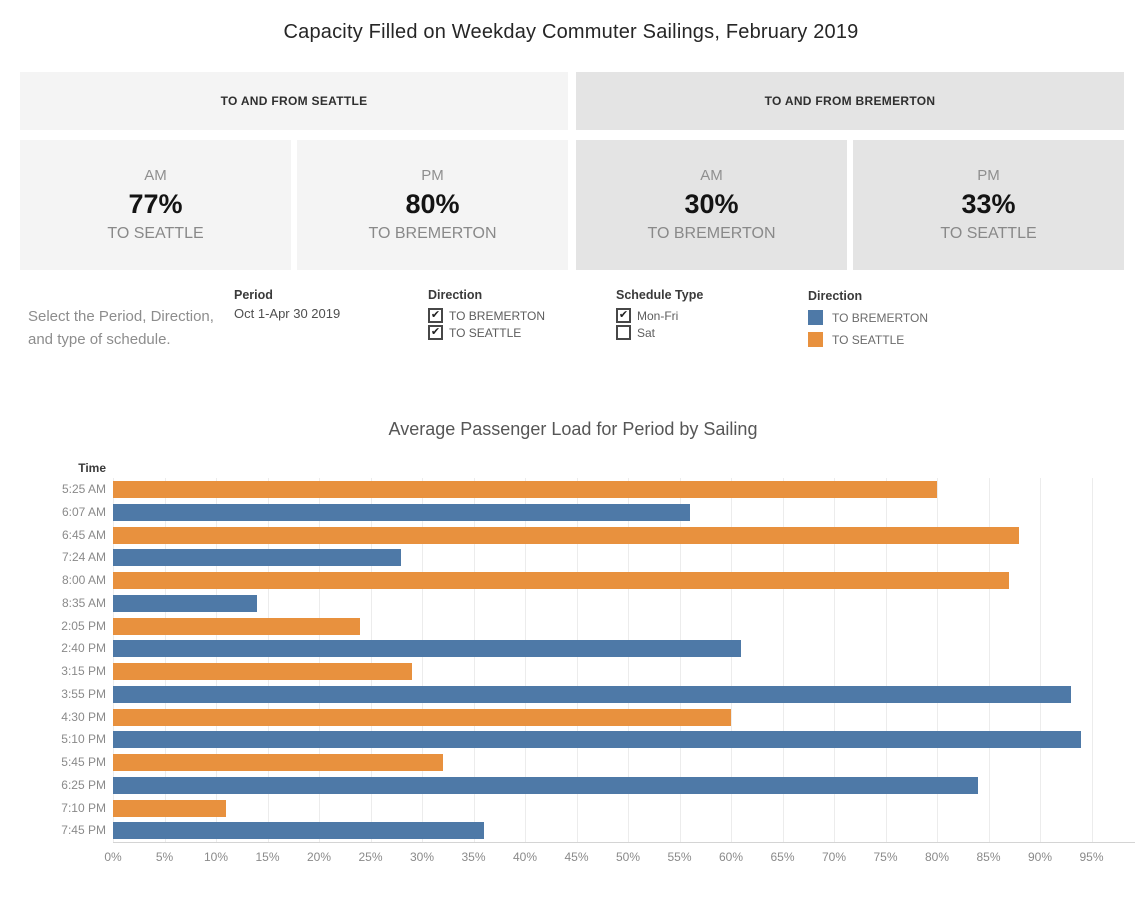  What do you see at coordinates (834, 857) in the screenshot?
I see `x-tick-label: 70%` at bounding box center [834, 857].